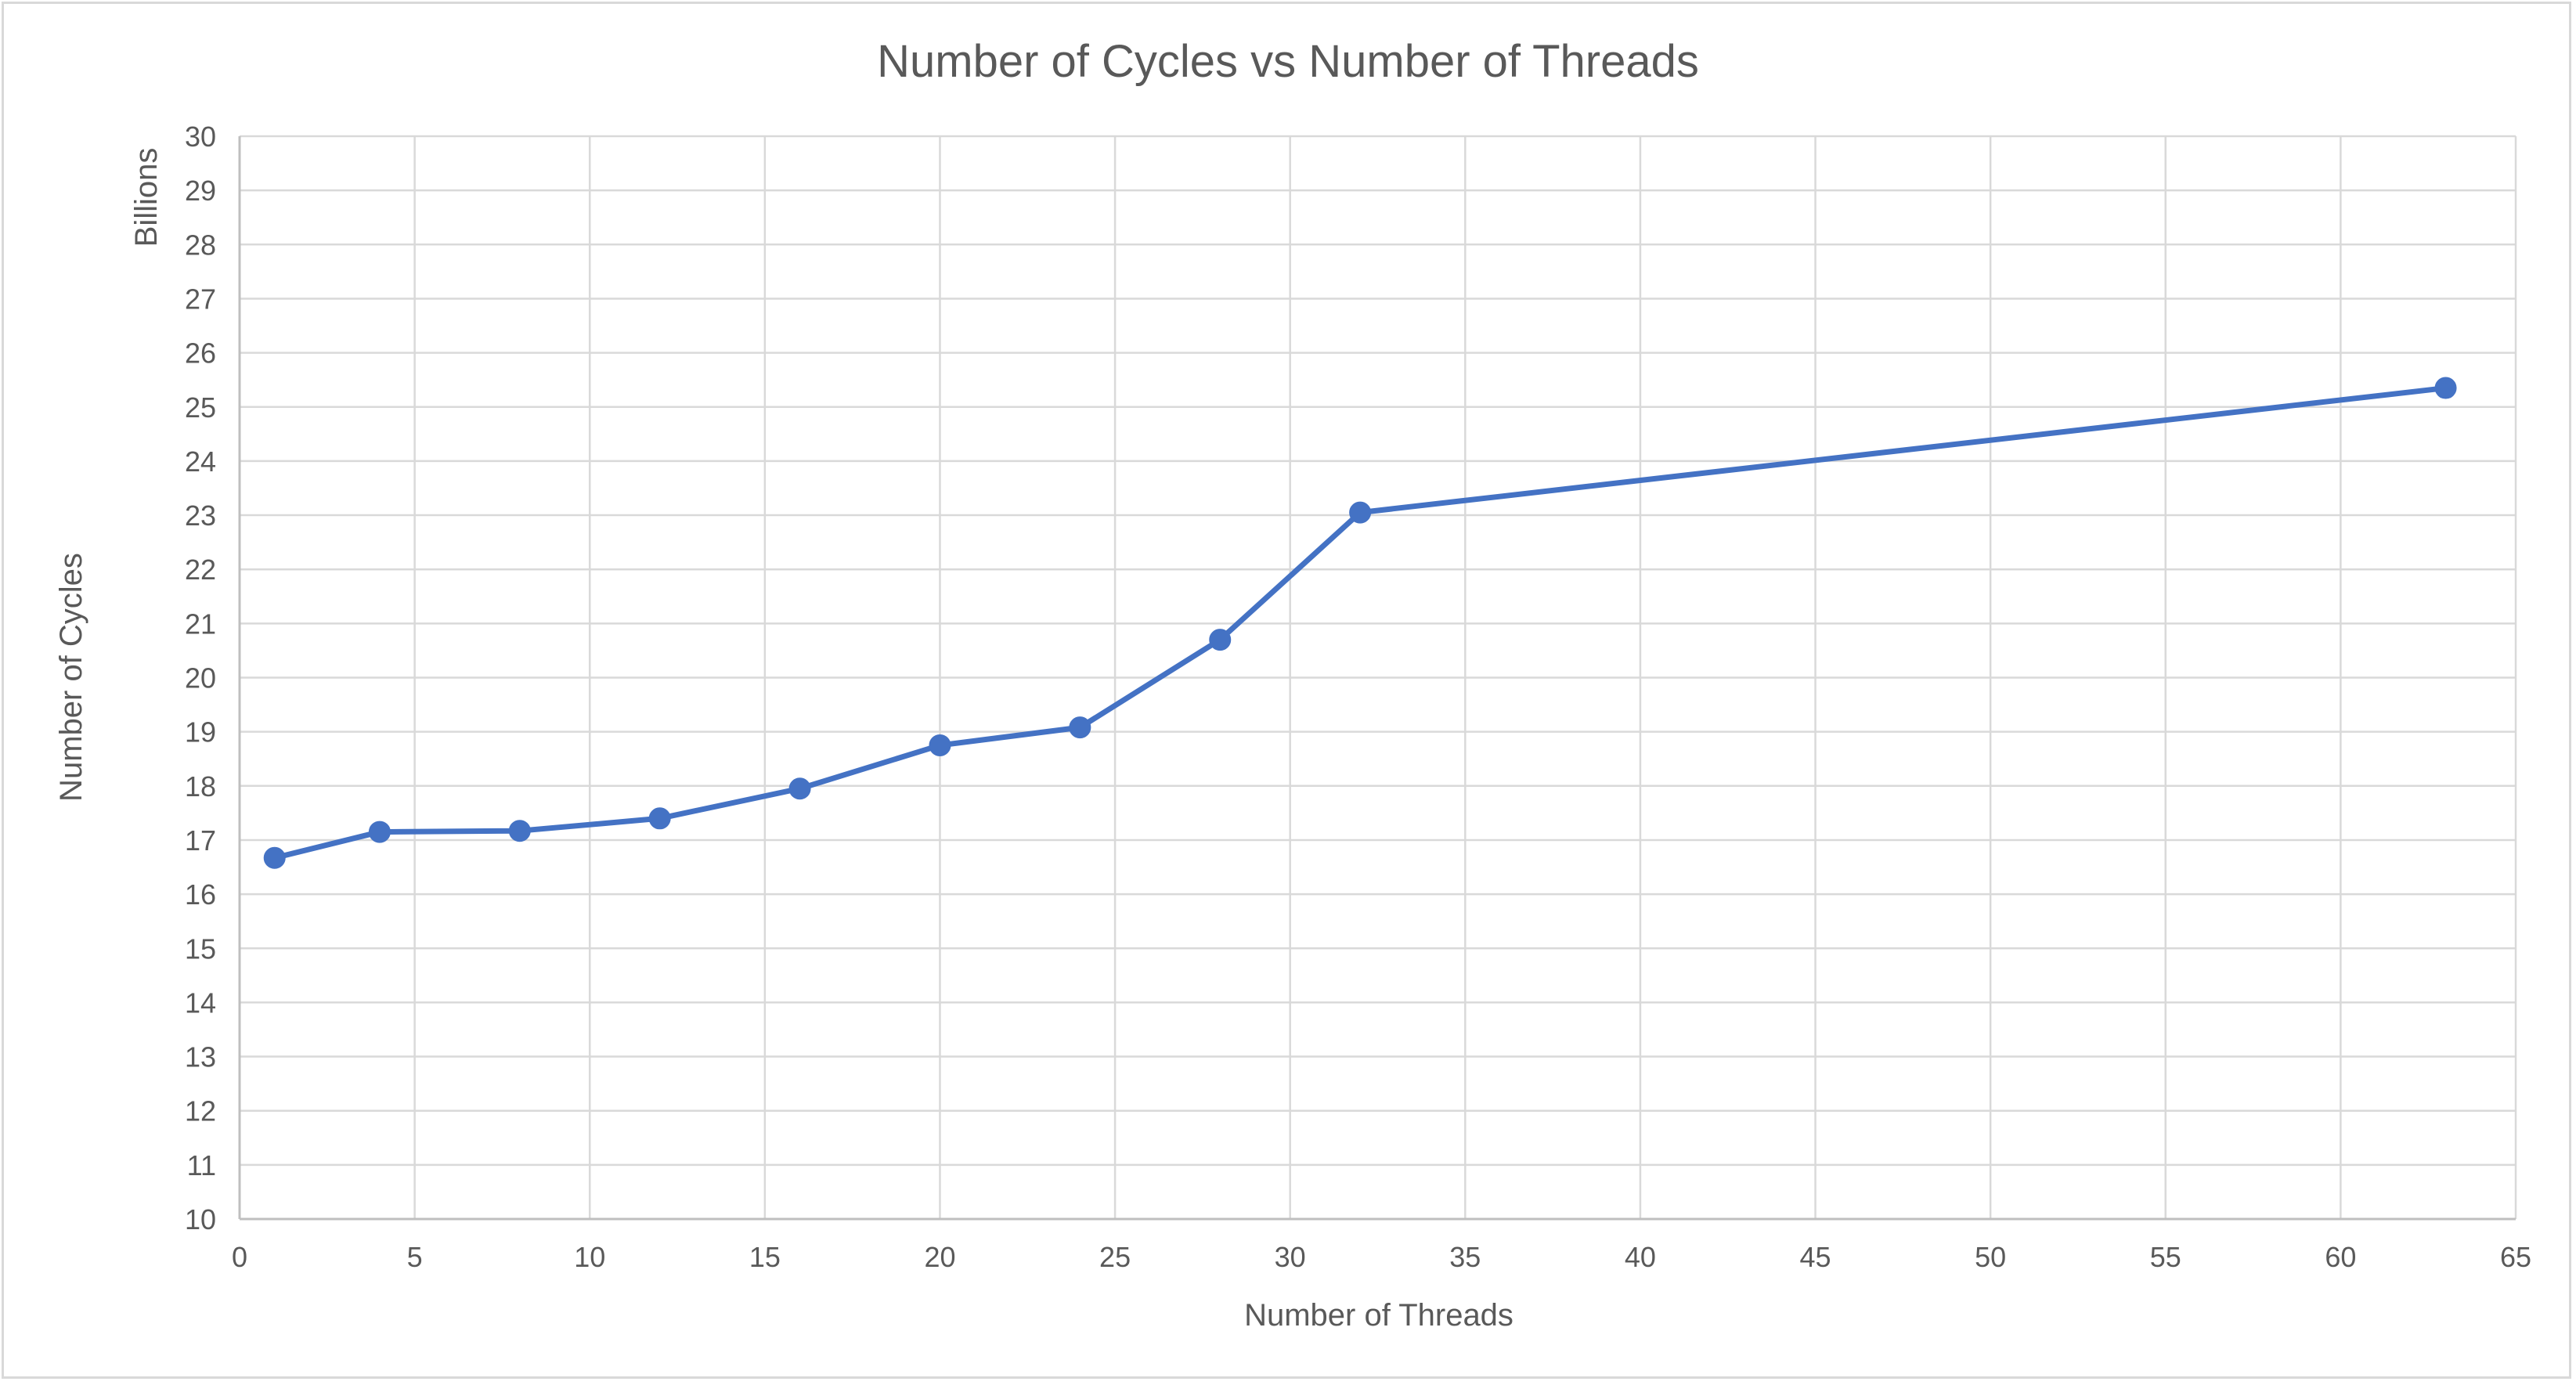 The image size is (2576, 1385). Describe the element at coordinates (1288, 61) in the screenshot. I see `chart-title: Number of Cycles vs Number of Threads` at that location.